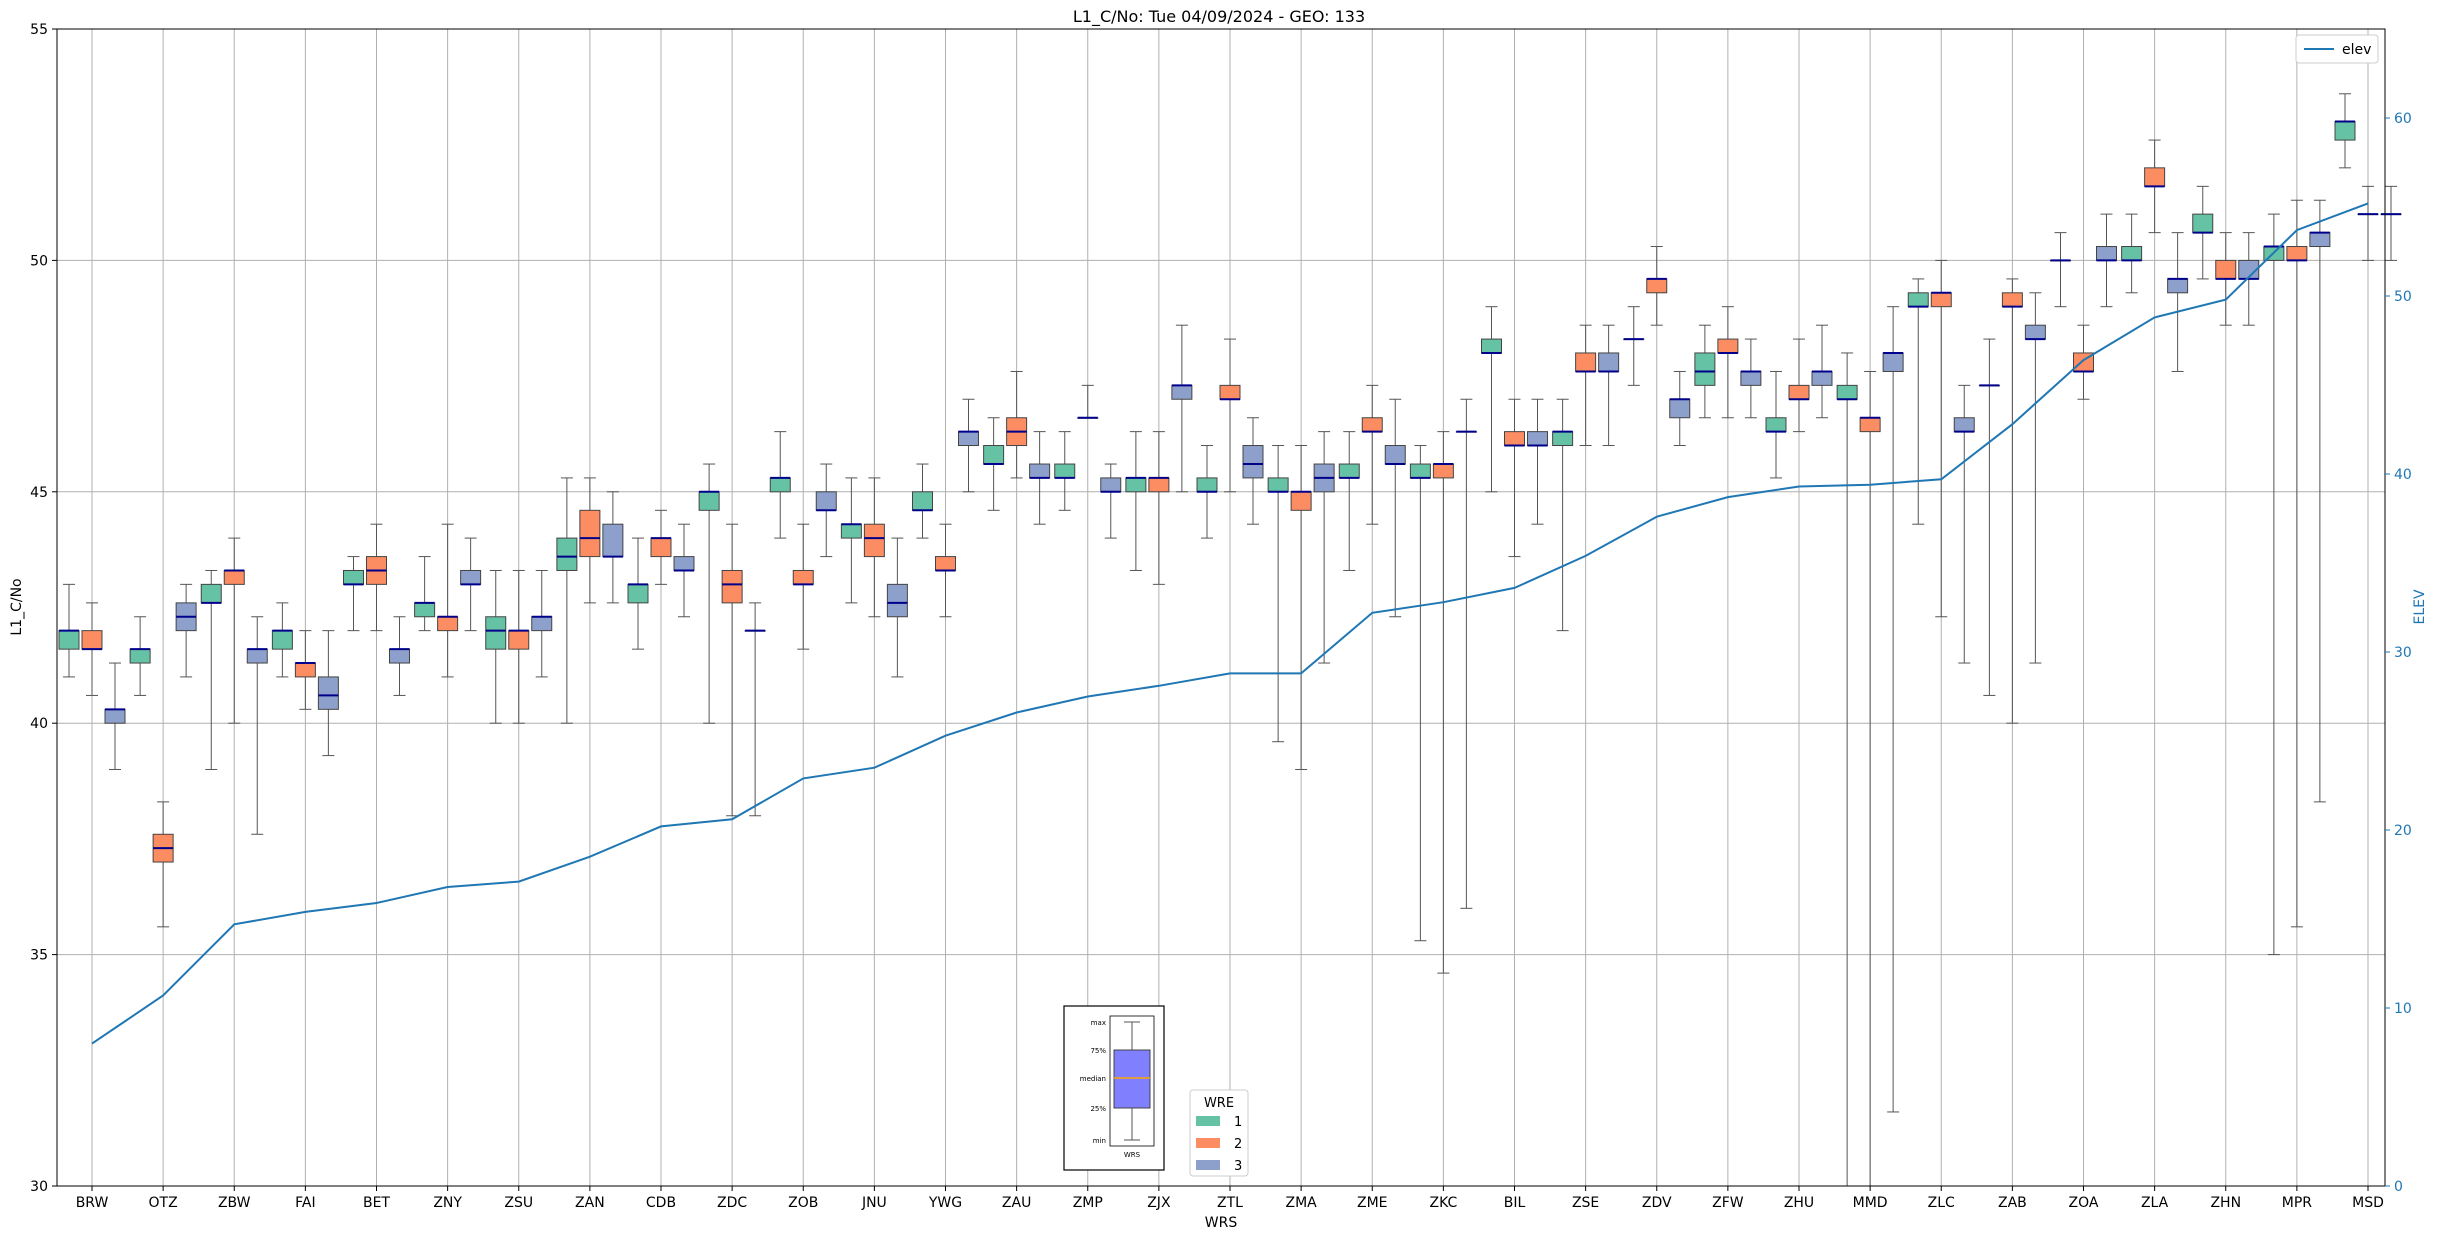 This screenshot has height=1238, width=2439. What do you see at coordinates (1634, 346) in the screenshot?
I see `box-wre1-zdv` at bounding box center [1634, 346].